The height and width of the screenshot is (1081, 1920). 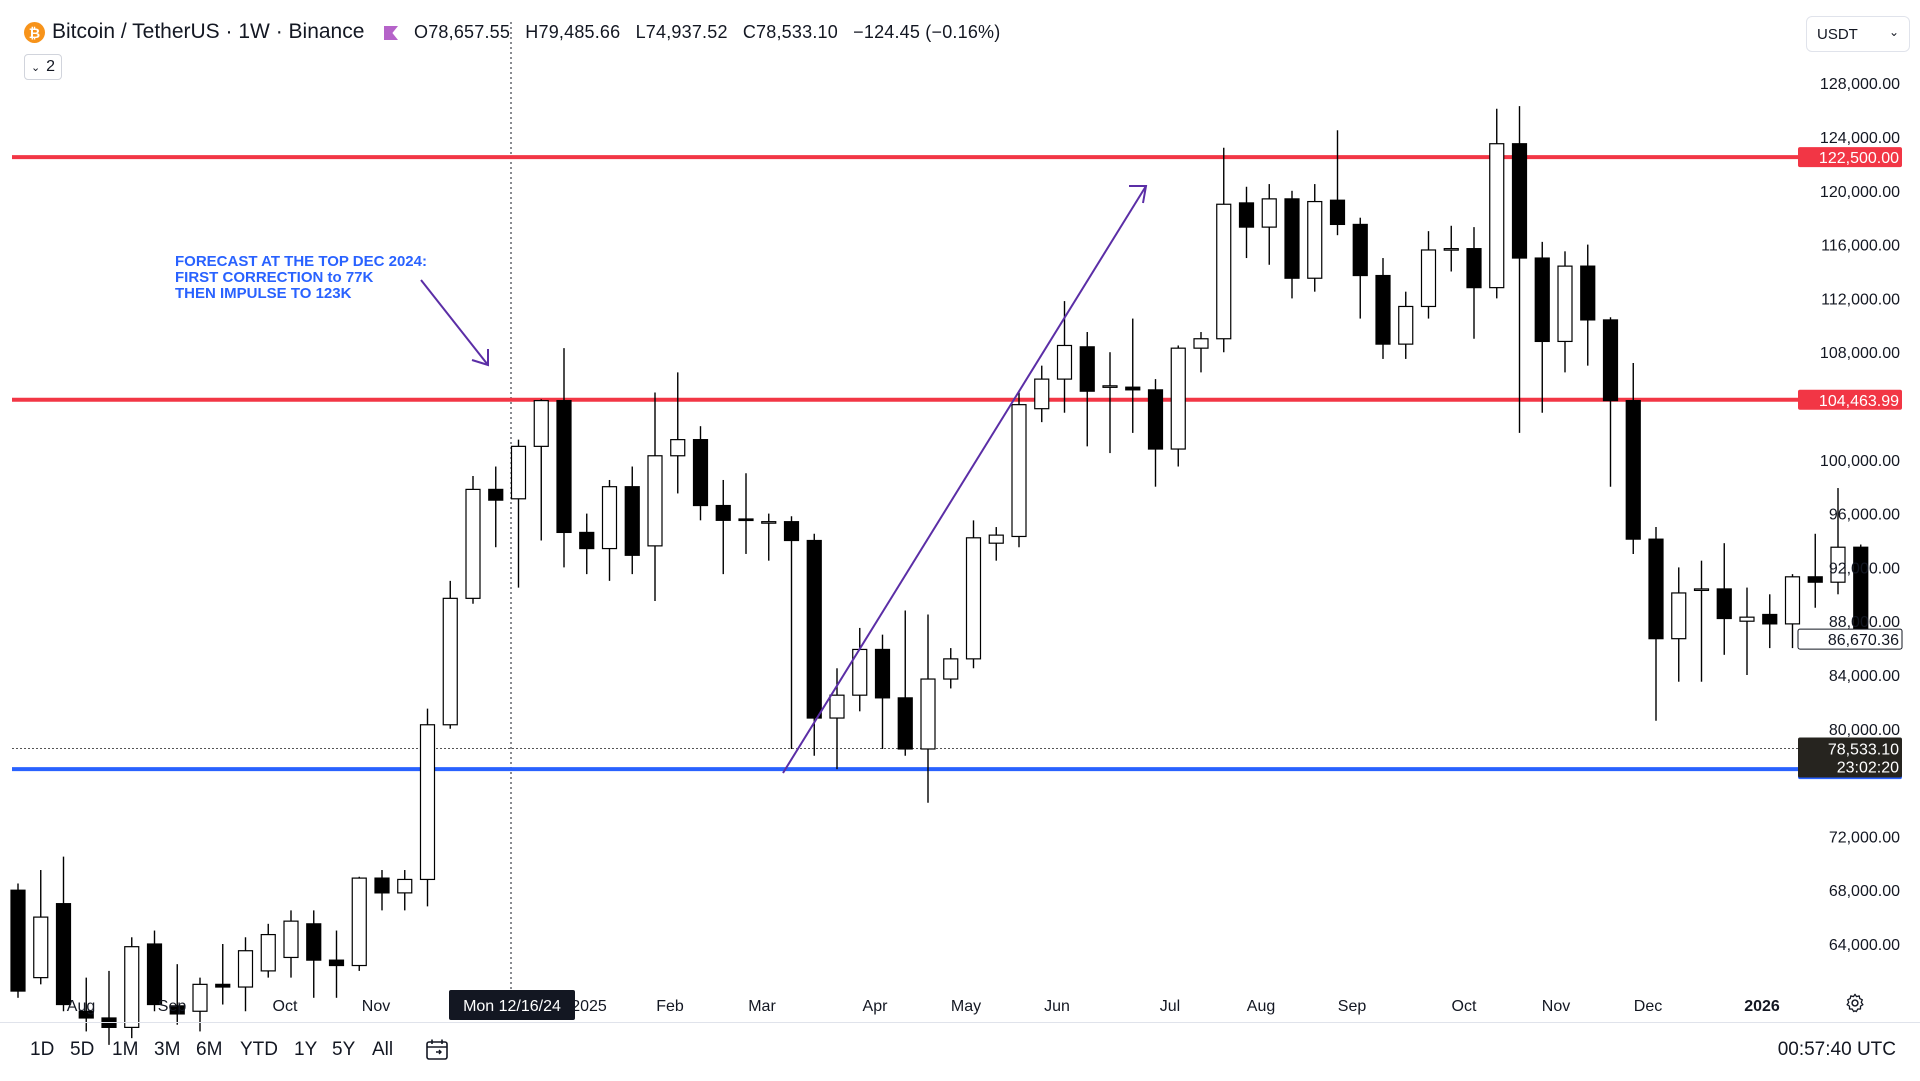 What do you see at coordinates (344, 1049) in the screenshot?
I see `range-button-5y: 5Y` at bounding box center [344, 1049].